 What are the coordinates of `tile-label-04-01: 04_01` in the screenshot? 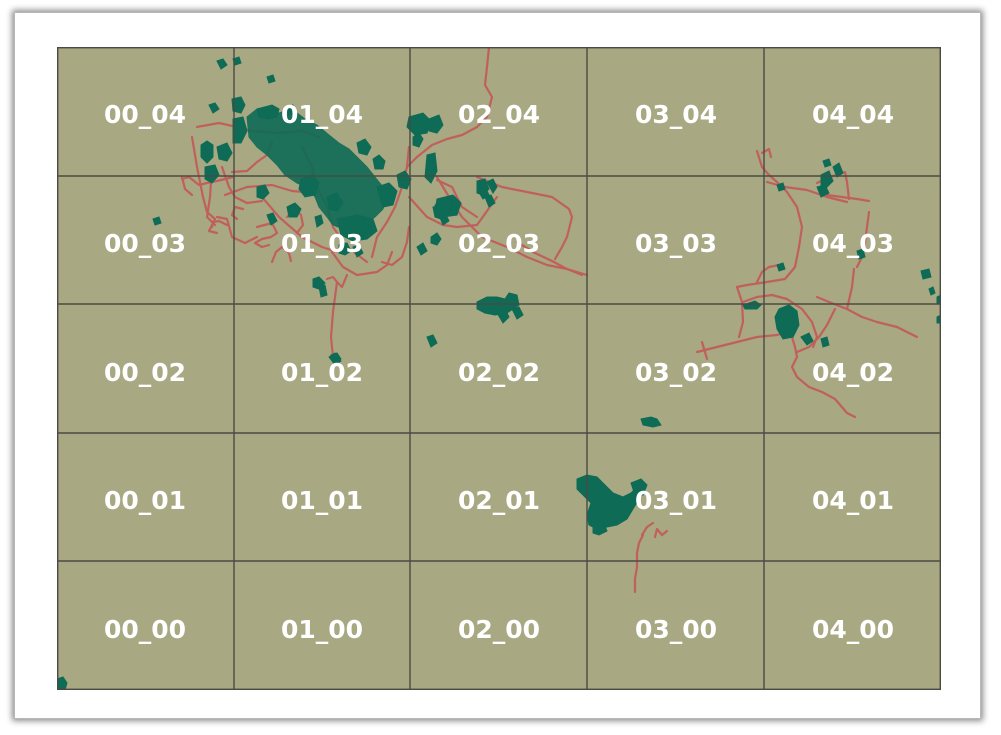 It's located at (853, 500).